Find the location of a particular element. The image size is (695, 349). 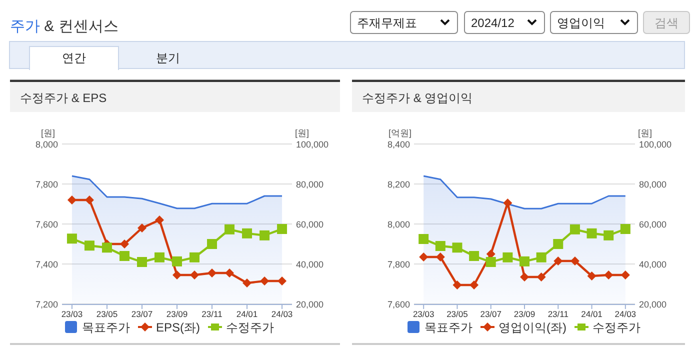

text: 영업이익 is located at coordinates (581, 23).